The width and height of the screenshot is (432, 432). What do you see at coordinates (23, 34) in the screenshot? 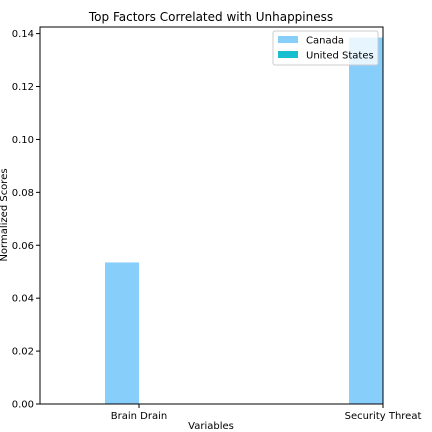
I see `y-tick-label: 0.14` at bounding box center [23, 34].